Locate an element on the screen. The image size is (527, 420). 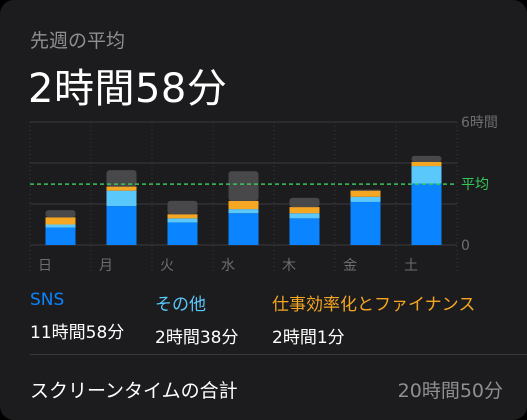
x-tick-label-6: 土 is located at coordinates (411, 266).